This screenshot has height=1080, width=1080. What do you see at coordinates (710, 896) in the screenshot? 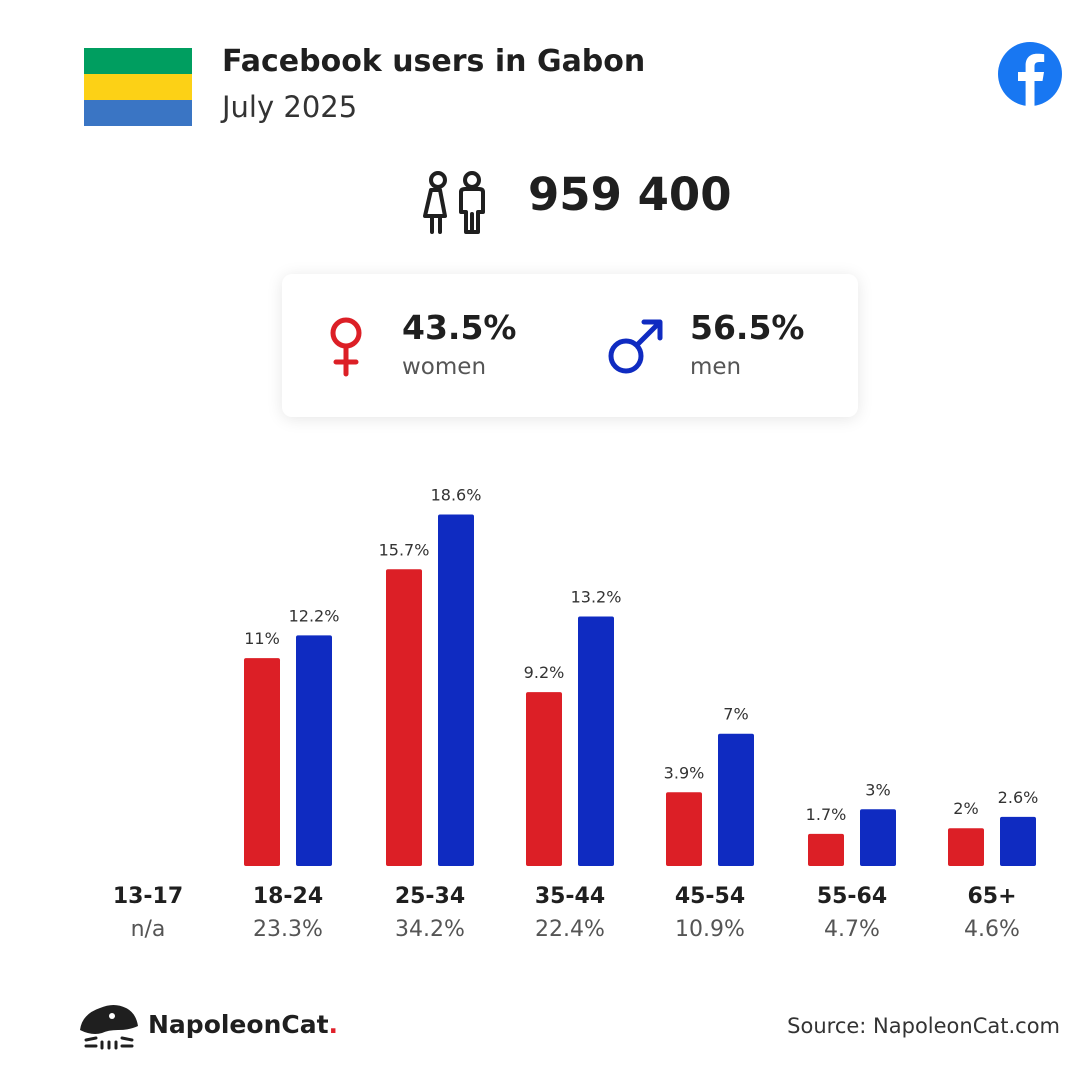
I see `age-group-label: 45-54` at bounding box center [710, 896].